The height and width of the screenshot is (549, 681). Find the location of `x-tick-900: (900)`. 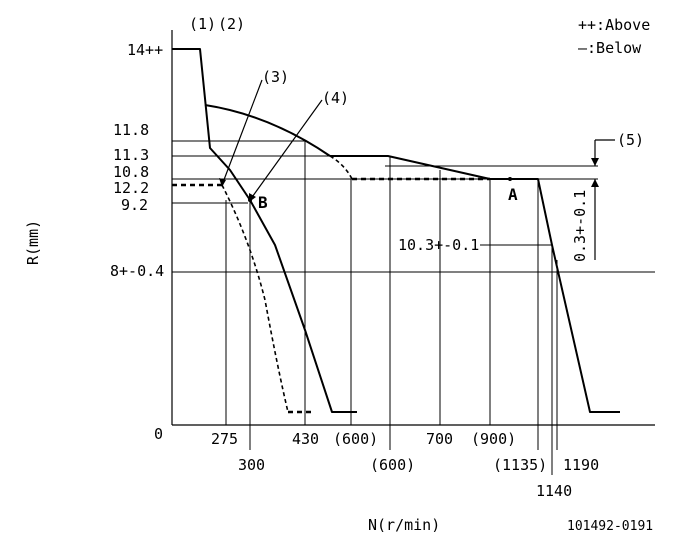

x-tick-900: (900) is located at coordinates (493, 439).